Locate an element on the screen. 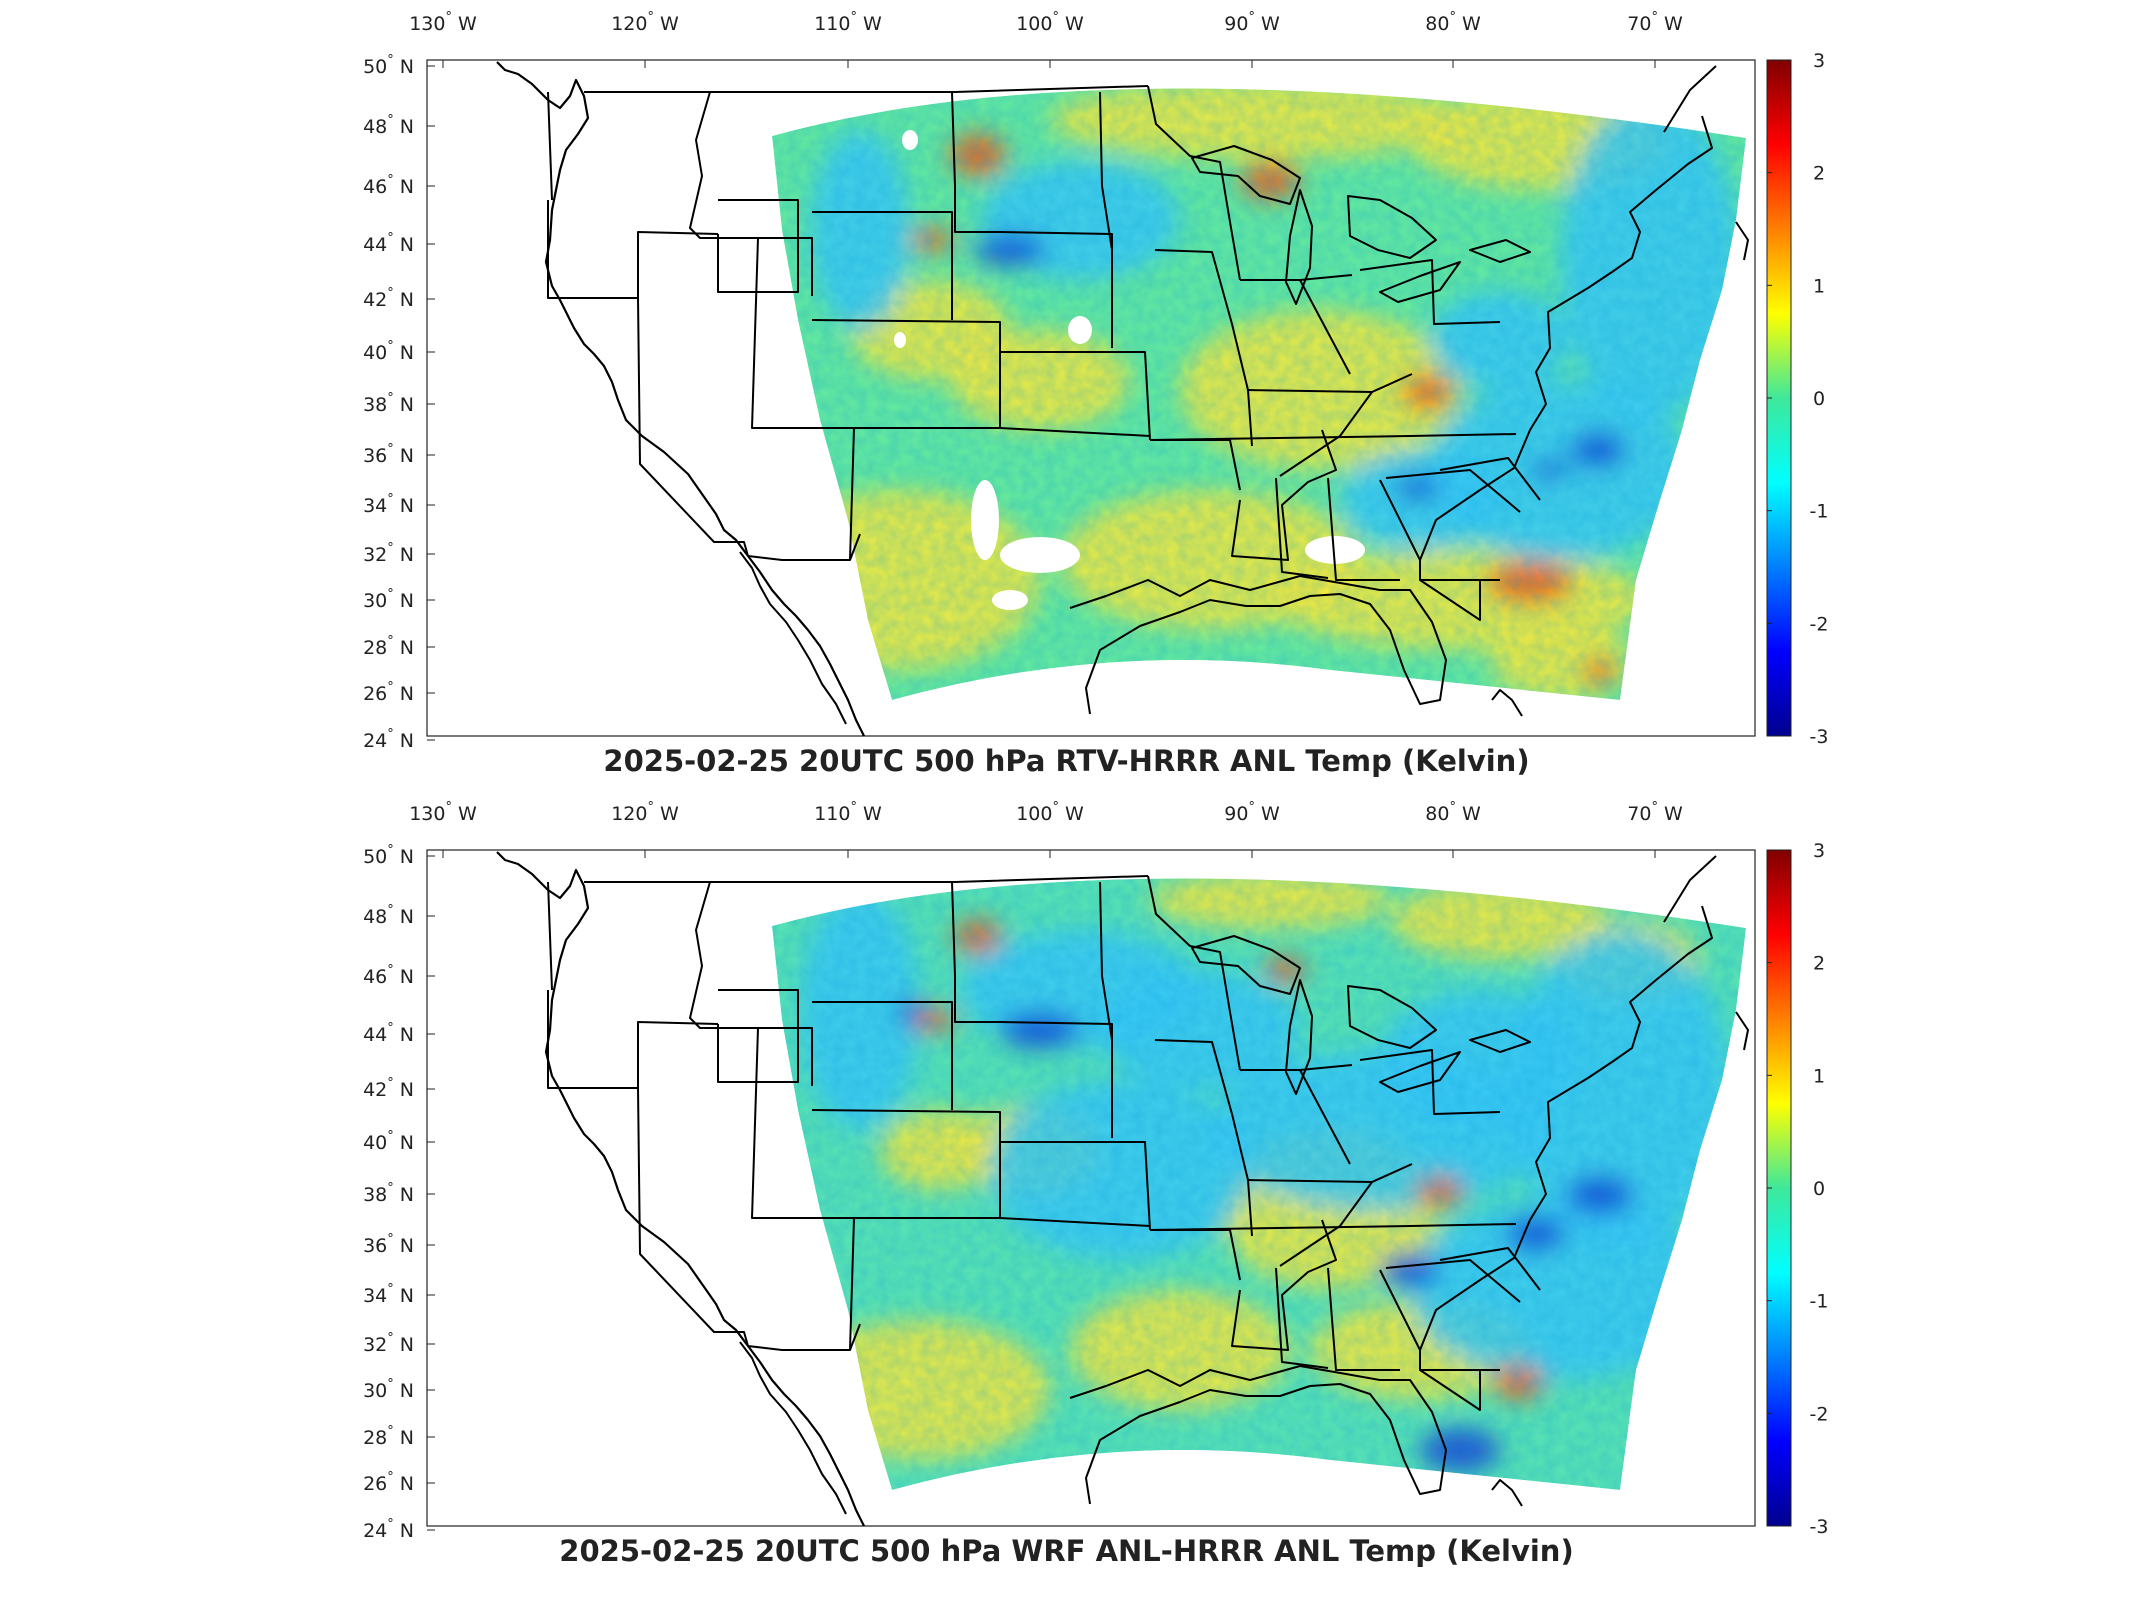 The height and width of the screenshot is (1600, 2133). colorbar-tick-label: -3 is located at coordinates (1819, 737).